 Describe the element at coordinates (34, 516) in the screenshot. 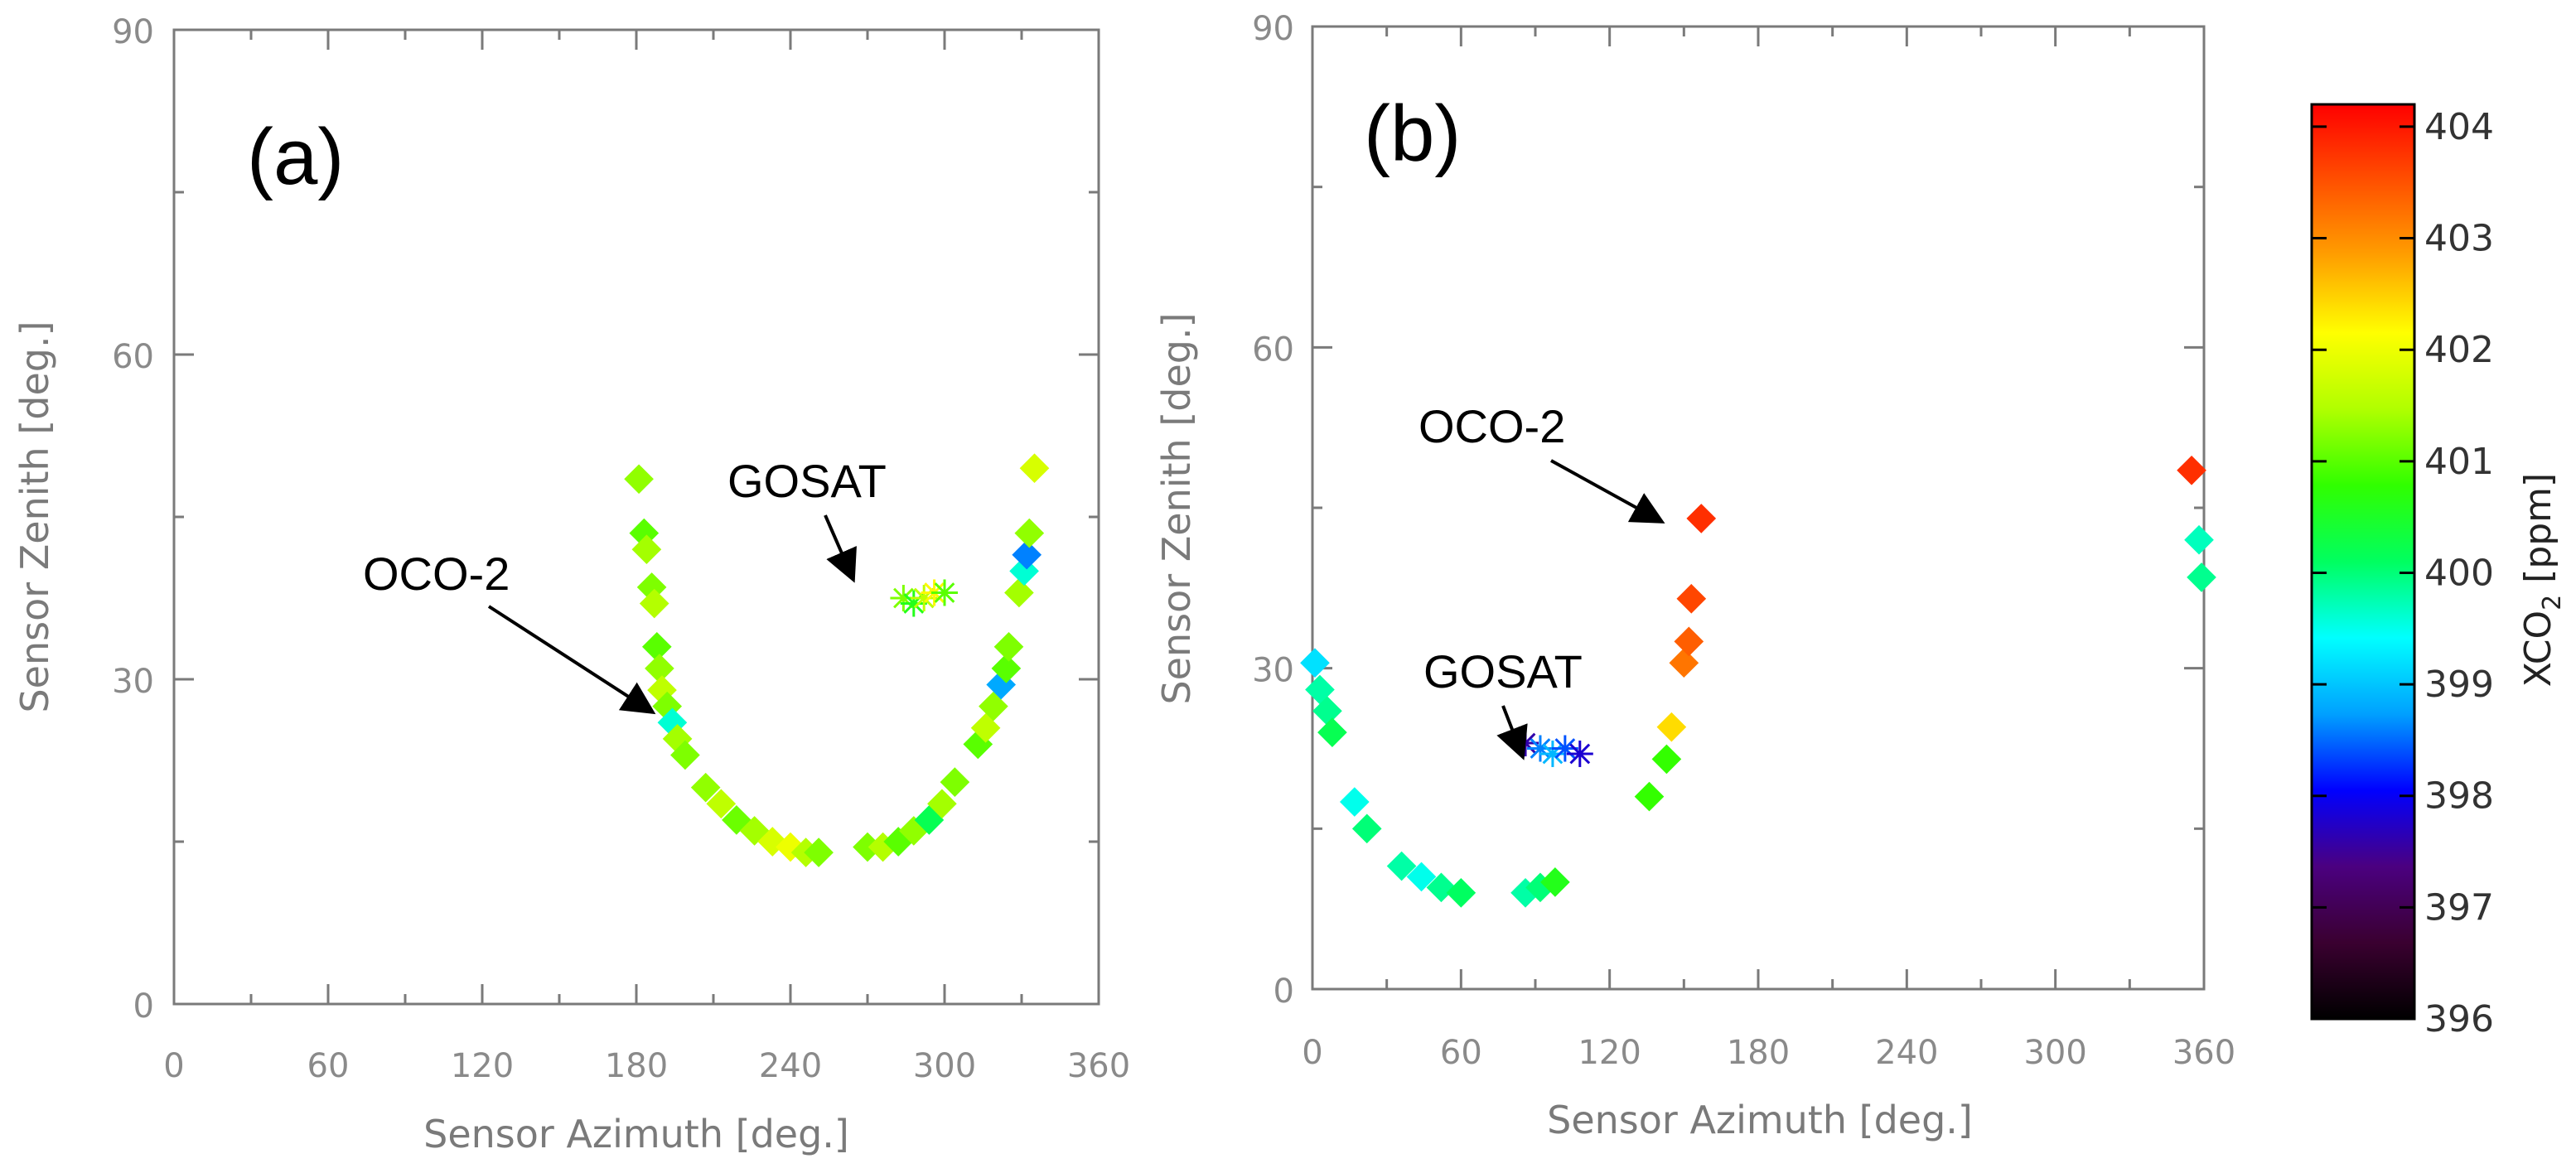

I see `panel-a-y-axis-label: Sensor Zenith [deg.]` at that location.